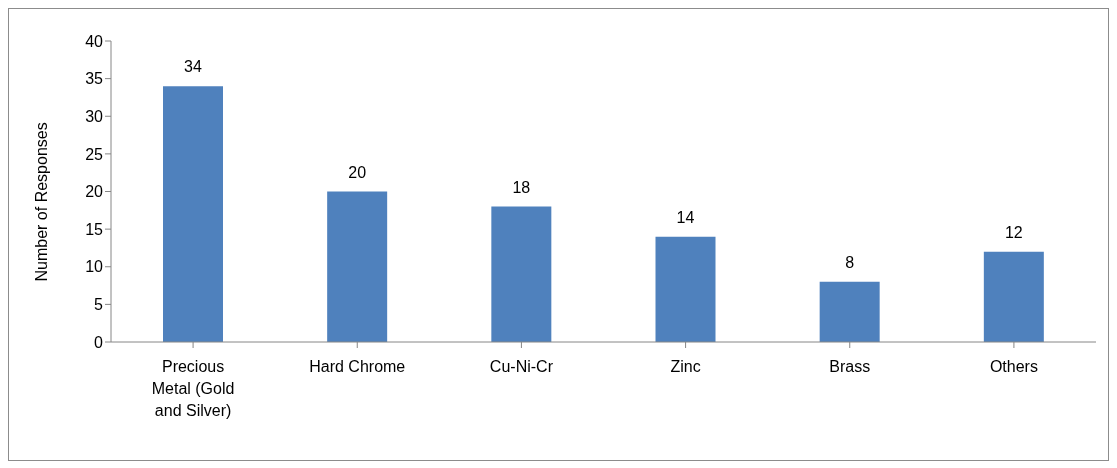  Describe the element at coordinates (685, 366) in the screenshot. I see `x-tick-label: Zinc` at that location.